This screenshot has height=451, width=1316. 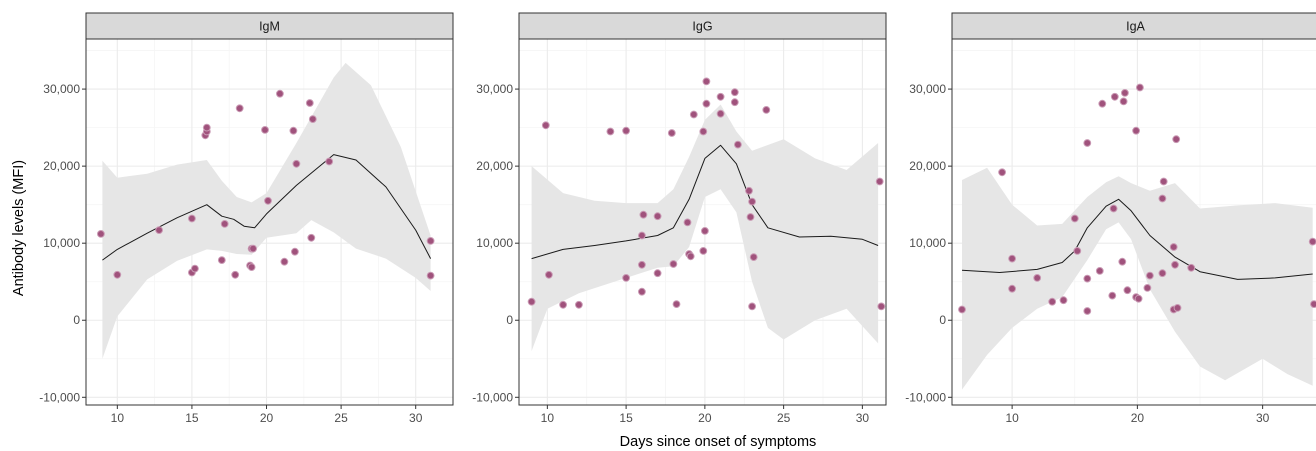 What do you see at coordinates (267, 207) in the screenshot?
I see `smooth-line` at bounding box center [267, 207].